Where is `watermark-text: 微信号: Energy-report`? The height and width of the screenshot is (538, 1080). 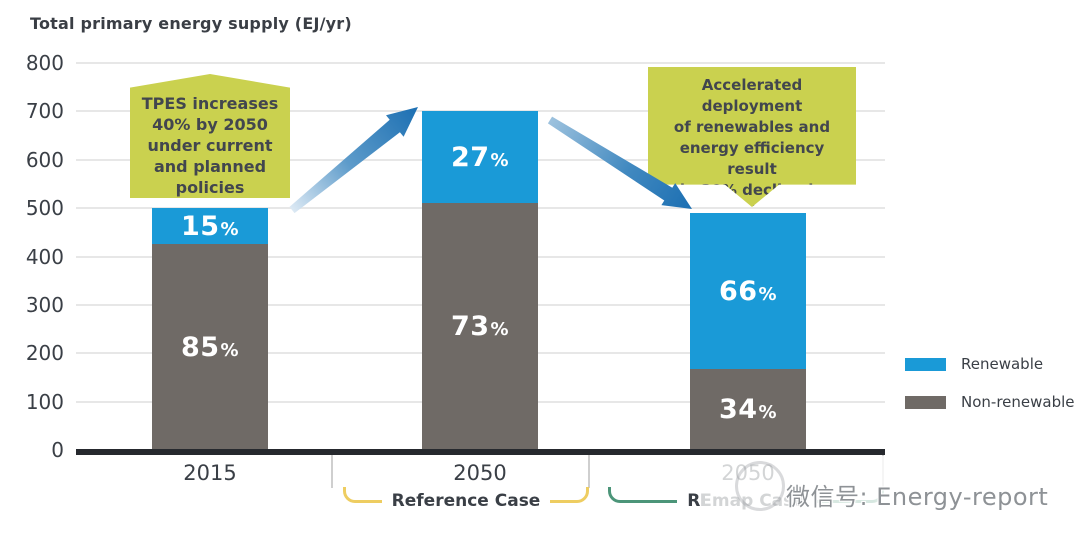 watermark-text: 微信号: Energy-report is located at coordinates (917, 497).